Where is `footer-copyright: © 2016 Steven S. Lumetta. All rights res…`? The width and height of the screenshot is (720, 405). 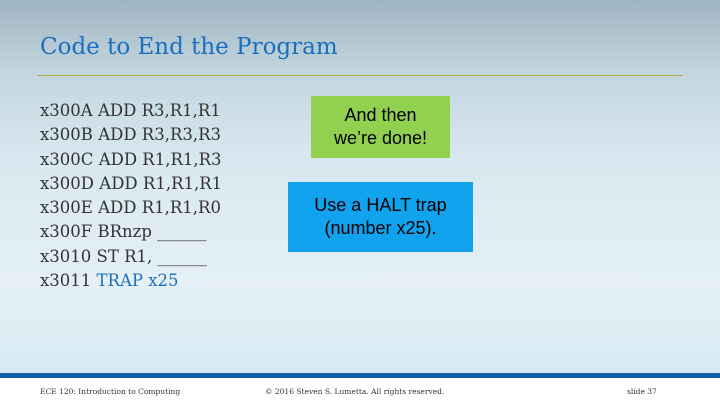 footer-copyright: © 2016 Steven S. Lumetta. All rights res… is located at coordinates (355, 391).